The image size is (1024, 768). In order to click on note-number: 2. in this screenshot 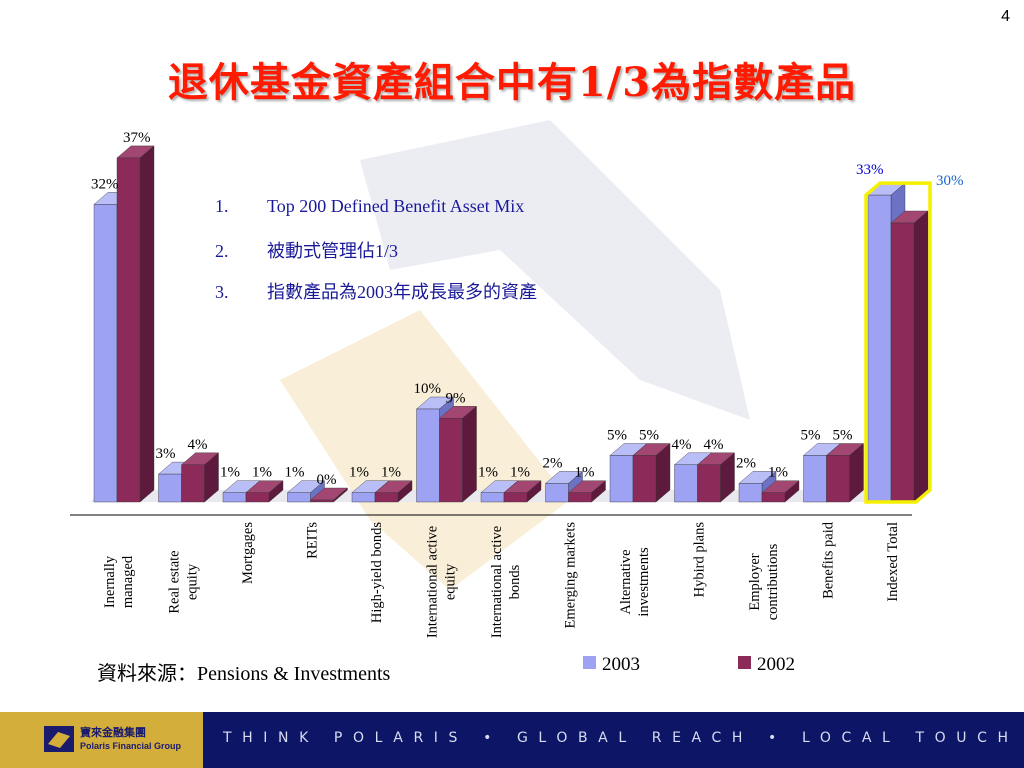, I will do `click(222, 251)`.